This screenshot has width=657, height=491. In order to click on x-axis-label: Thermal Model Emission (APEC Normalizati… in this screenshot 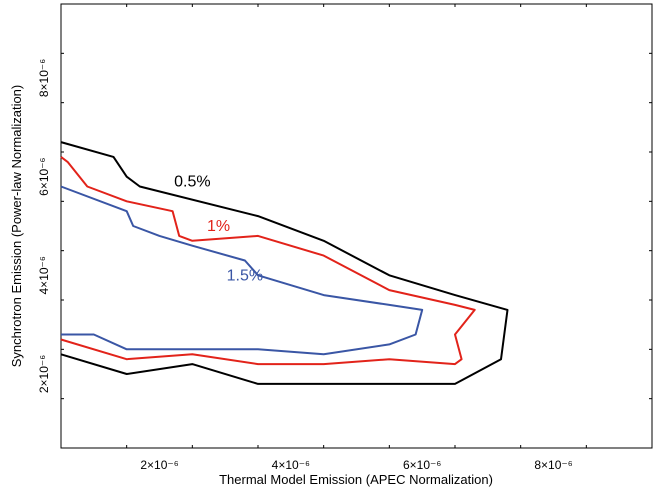, I will do `click(356, 479)`.